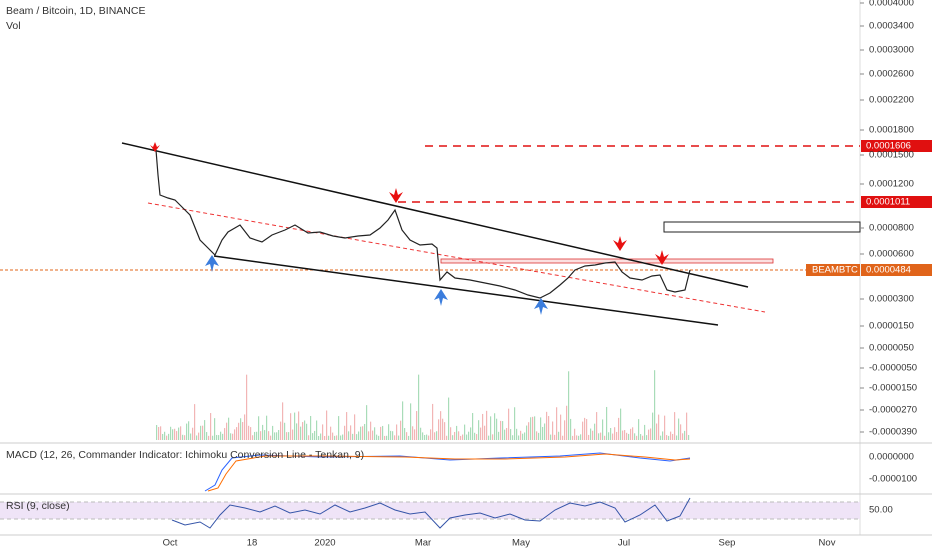 The height and width of the screenshot is (550, 932). I want to click on signal-line, so click(449, 472).